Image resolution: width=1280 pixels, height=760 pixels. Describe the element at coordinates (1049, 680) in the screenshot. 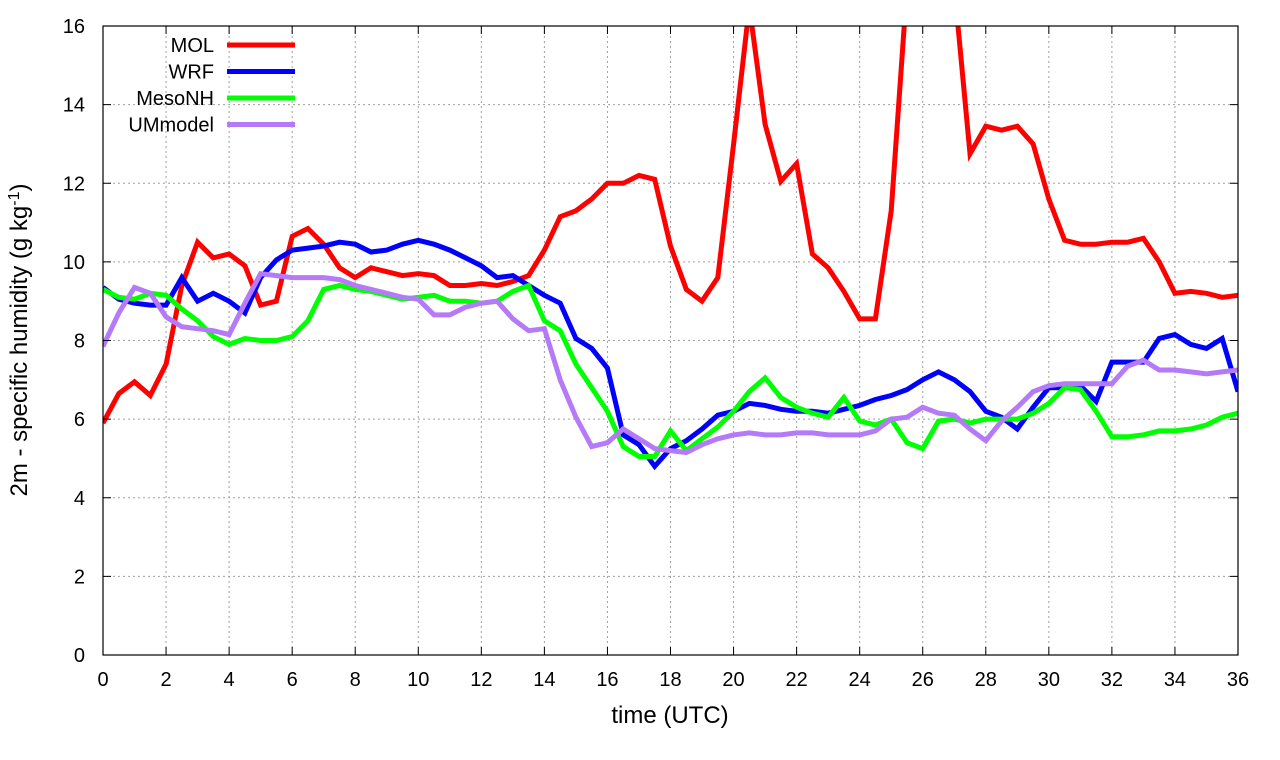

I see `x-tick-label: 30` at that location.